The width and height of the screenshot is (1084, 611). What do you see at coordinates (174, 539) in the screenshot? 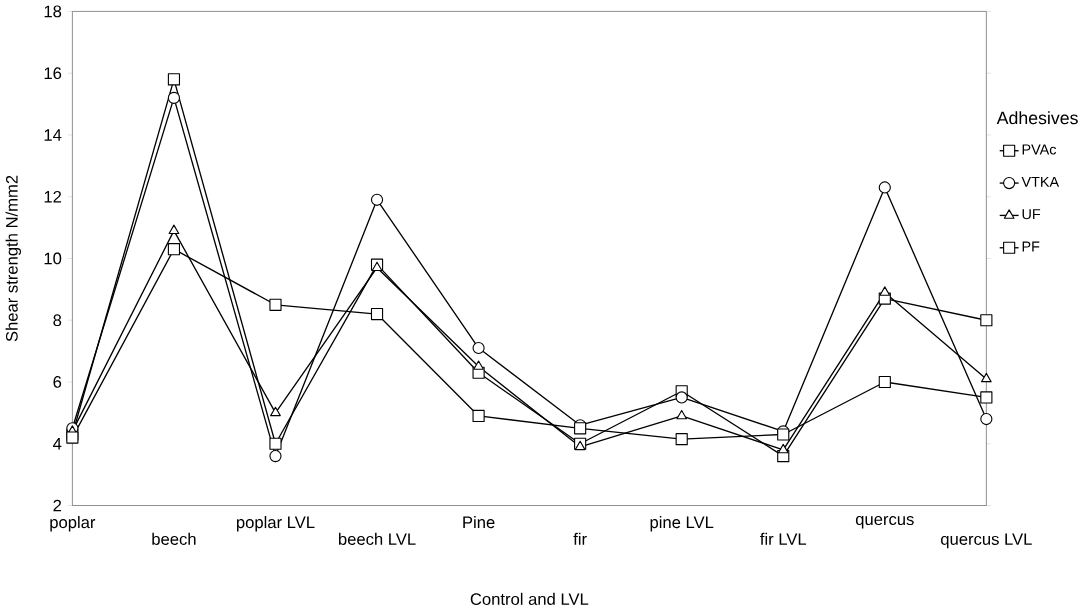
I see `x-tick-label: beech` at bounding box center [174, 539].